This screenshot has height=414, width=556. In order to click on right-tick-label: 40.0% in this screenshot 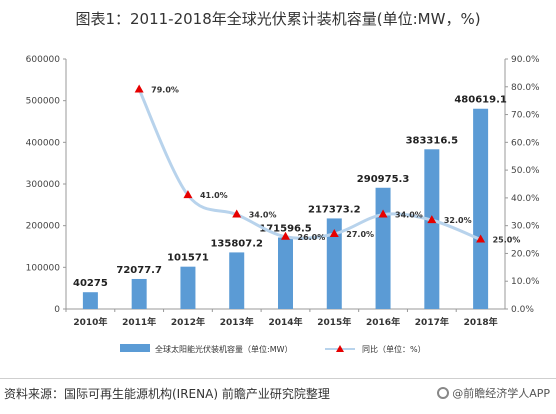, I will do `click(525, 199)`.